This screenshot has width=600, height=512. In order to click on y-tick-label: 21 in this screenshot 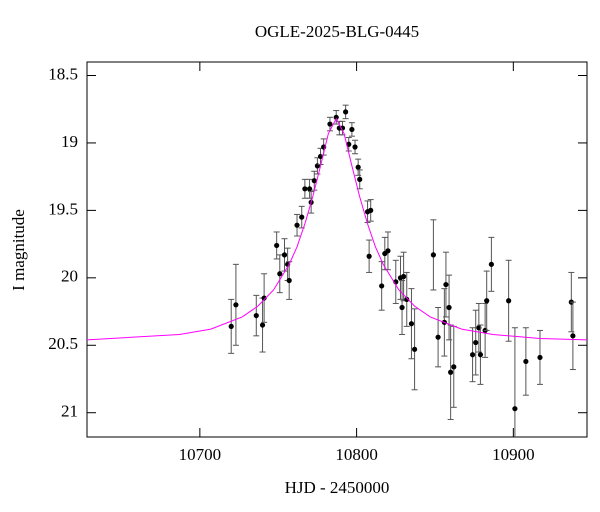, I will do `click(69, 411)`.